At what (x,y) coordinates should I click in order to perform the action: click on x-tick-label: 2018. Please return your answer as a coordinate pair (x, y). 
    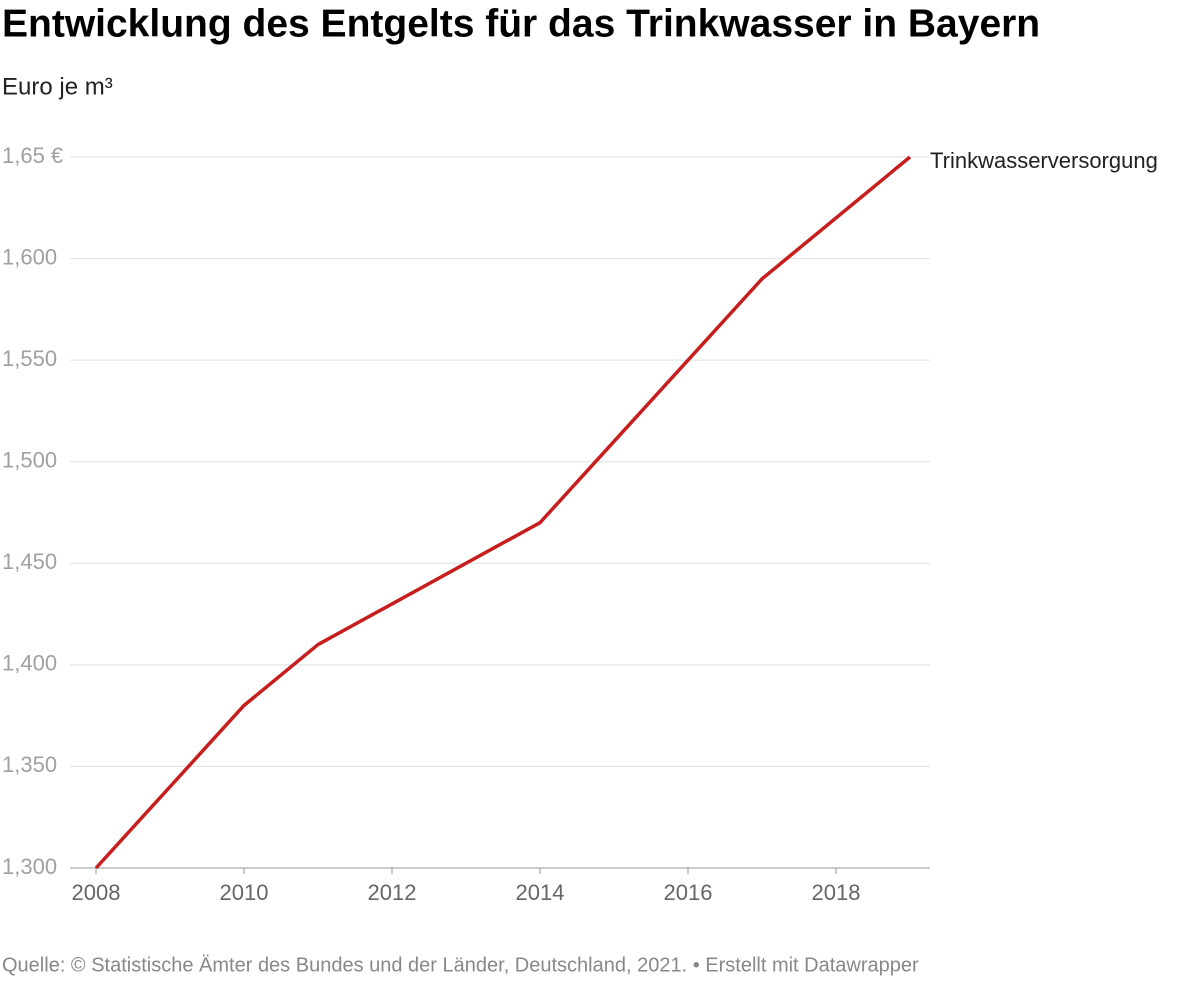
    Looking at the image, I should click on (836, 892).